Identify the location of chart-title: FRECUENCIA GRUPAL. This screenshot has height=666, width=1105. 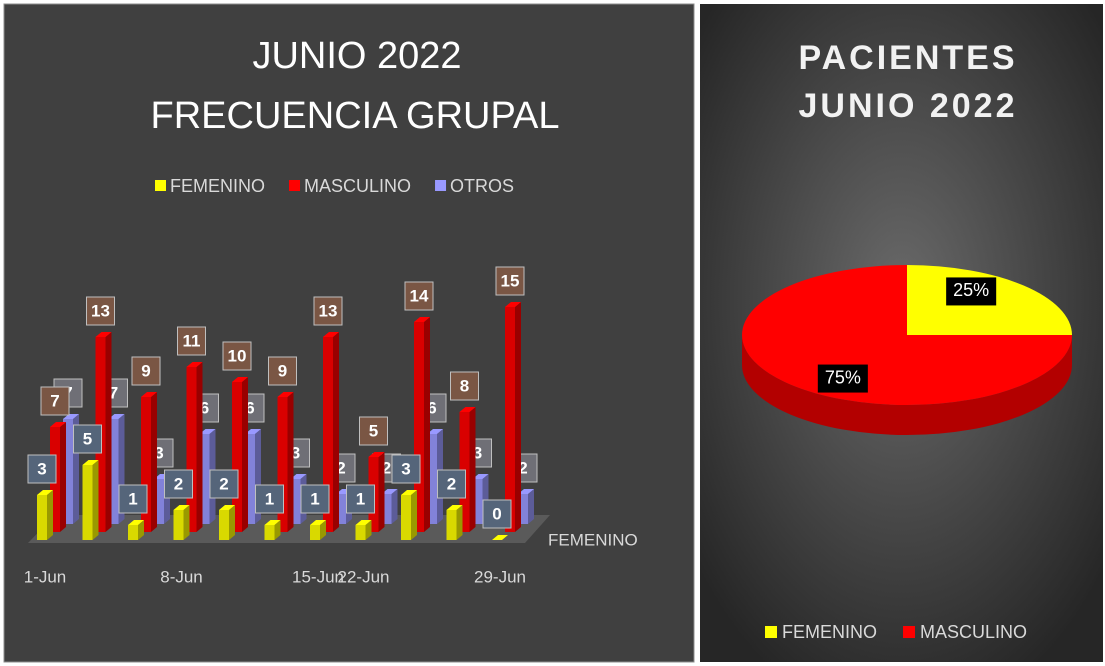
(355, 116).